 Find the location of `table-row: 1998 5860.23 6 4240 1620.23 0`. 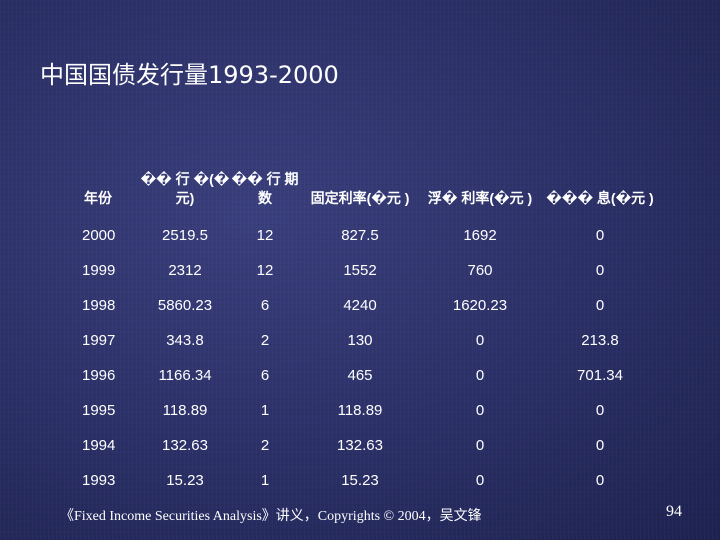

table-row: 1998 5860.23 6 4240 1620.23 0 is located at coordinates (365, 305).